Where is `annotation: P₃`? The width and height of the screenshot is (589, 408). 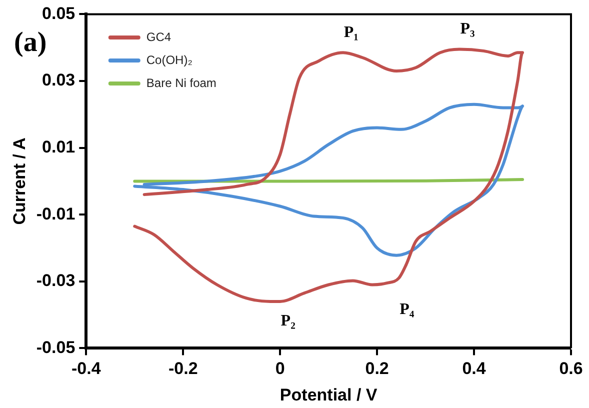
annotation: P₃ is located at coordinates (467, 29).